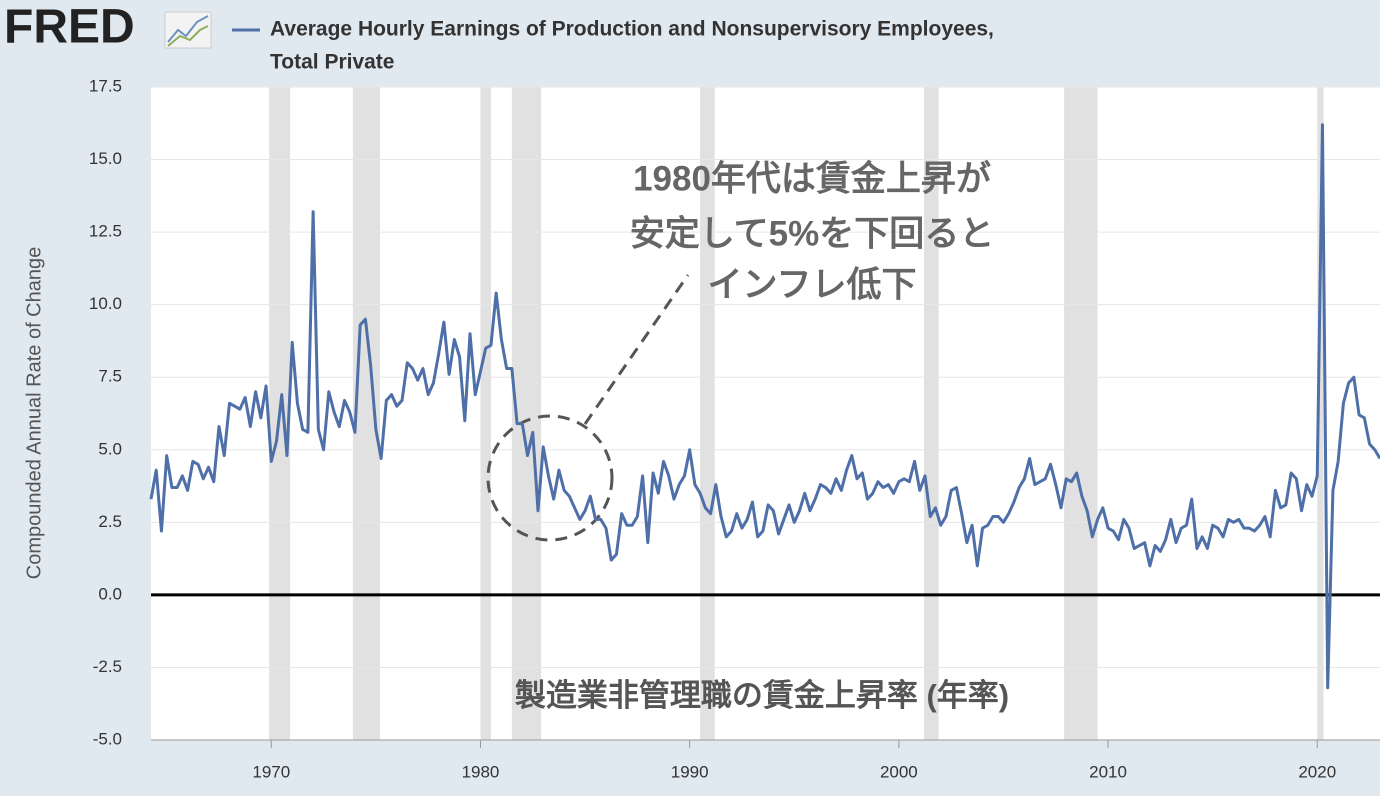 The image size is (1380, 796). Describe the element at coordinates (690, 771) in the screenshot. I see `x-tick-label: 1990` at that location.